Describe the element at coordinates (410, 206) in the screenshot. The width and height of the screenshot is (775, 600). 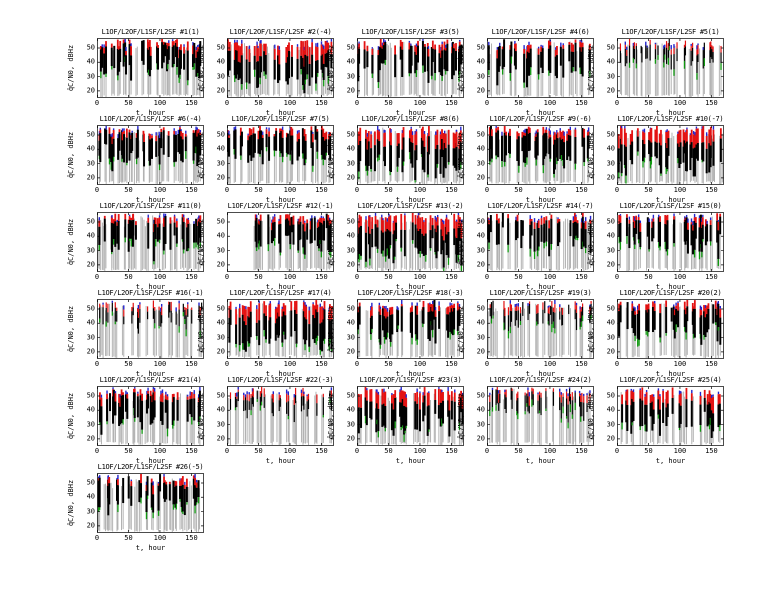
I see `subplot-title: L1OF/L2OF/L1SF/L2SF #13(-2)` at that location.